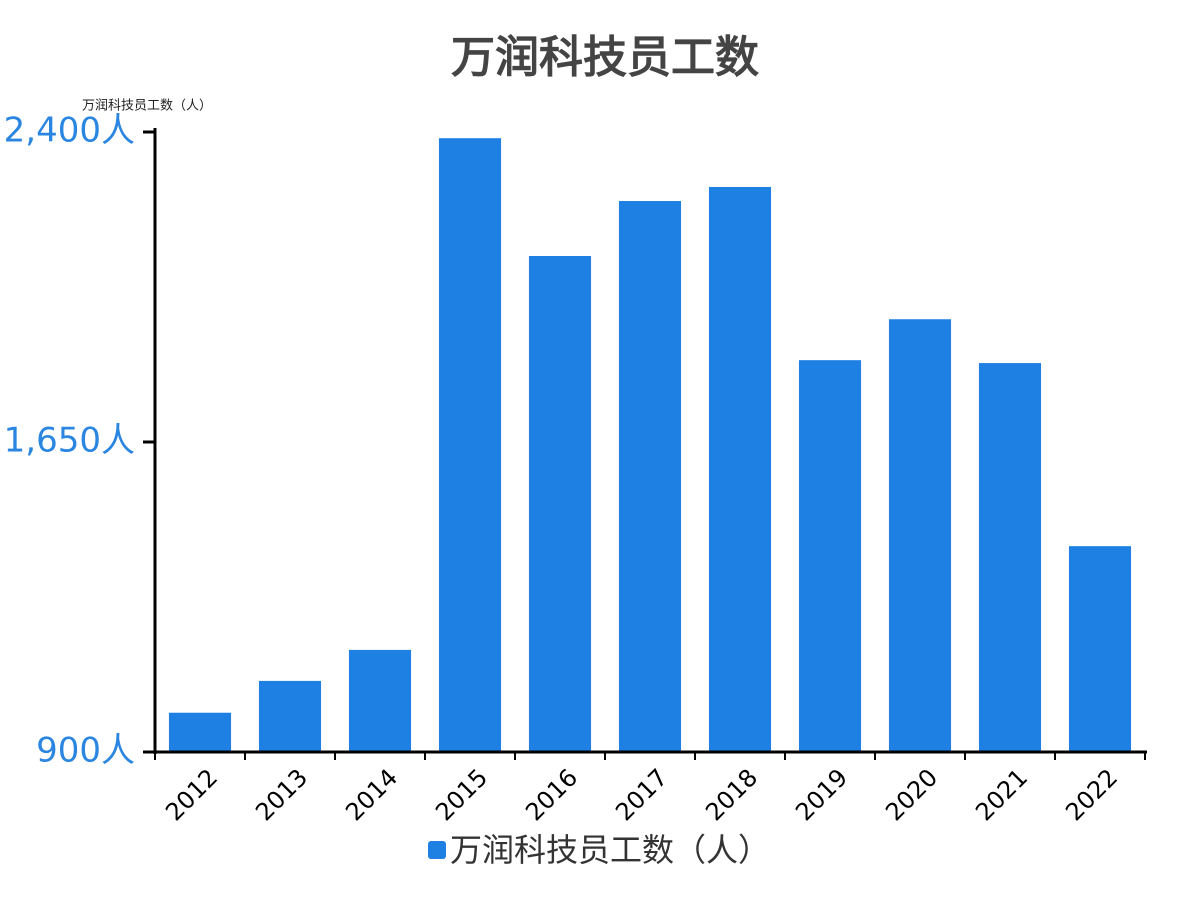 The width and height of the screenshot is (1200, 900). I want to click on x-tick-label: 2017, so click(641, 794).